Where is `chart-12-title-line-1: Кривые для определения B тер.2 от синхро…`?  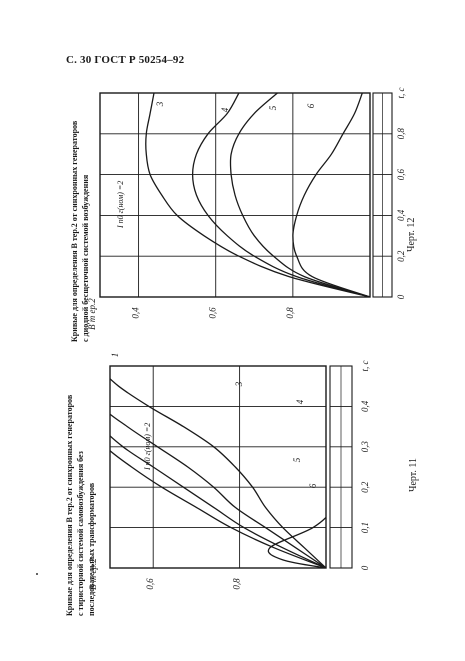 chart-12-title-line-1: Кривые для определения B тер.2 от синхро… is located at coordinates (74, 231).